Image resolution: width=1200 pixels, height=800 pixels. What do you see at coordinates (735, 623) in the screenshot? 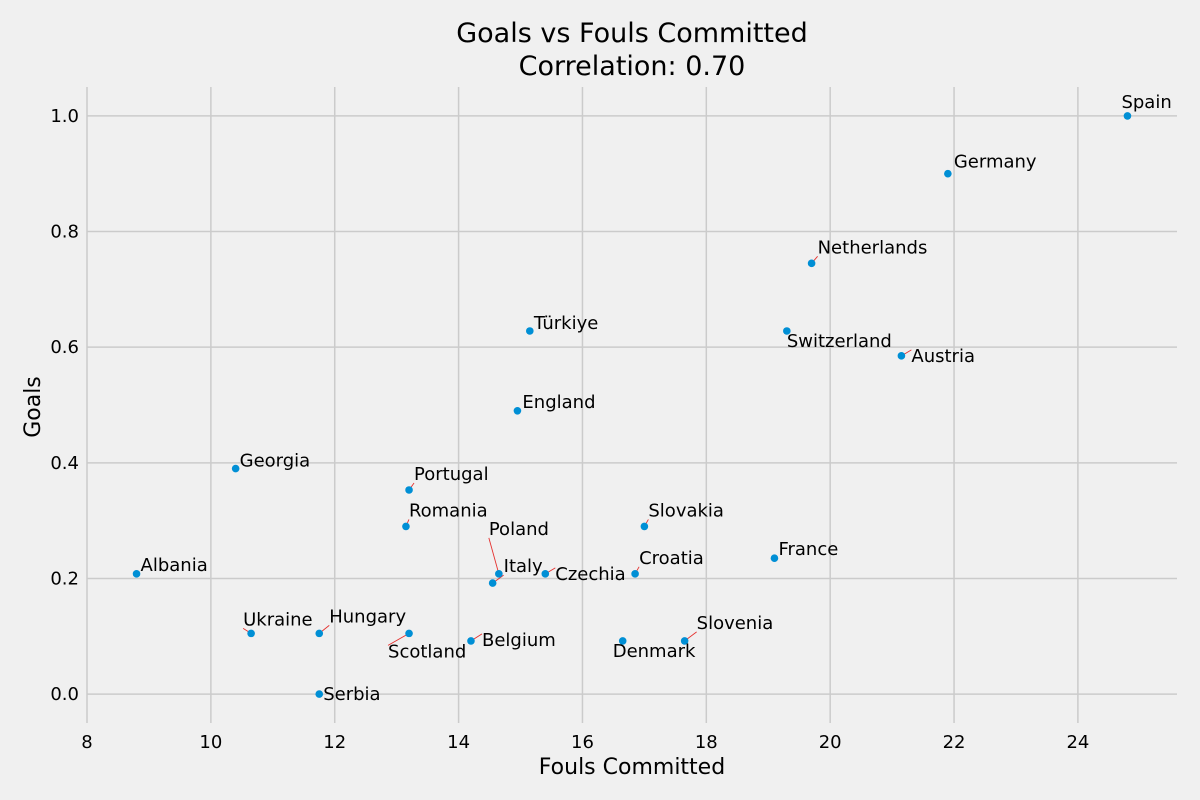
I see `point-label: Slovenia` at bounding box center [735, 623].